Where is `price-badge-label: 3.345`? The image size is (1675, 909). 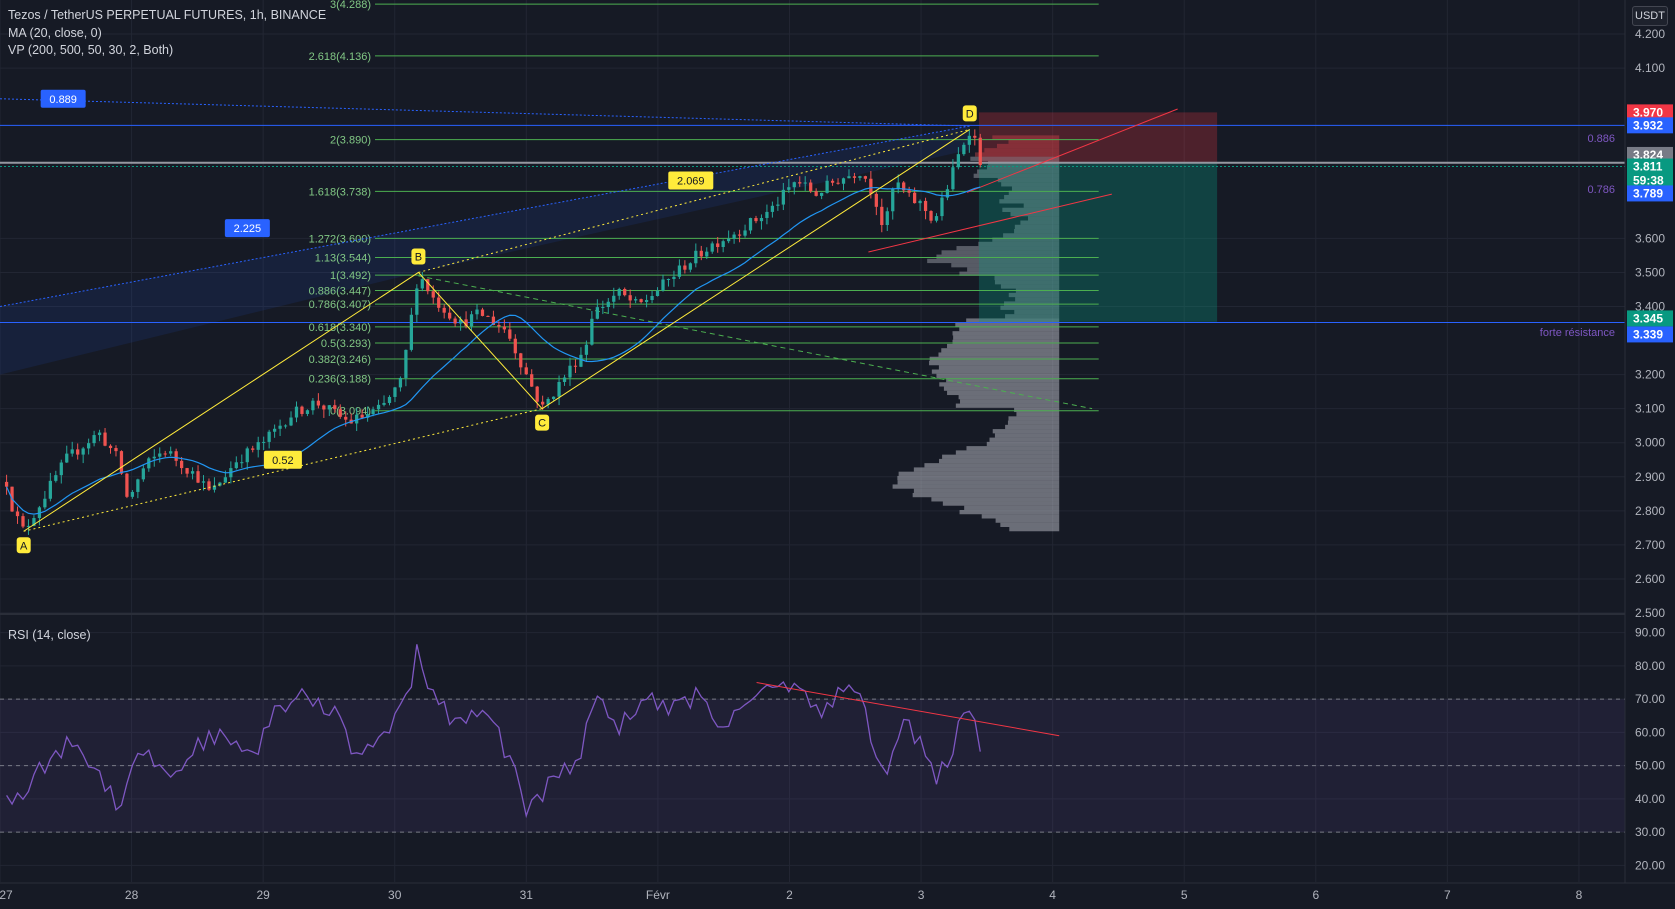
price-badge-label: 3.345 is located at coordinates (1648, 318).